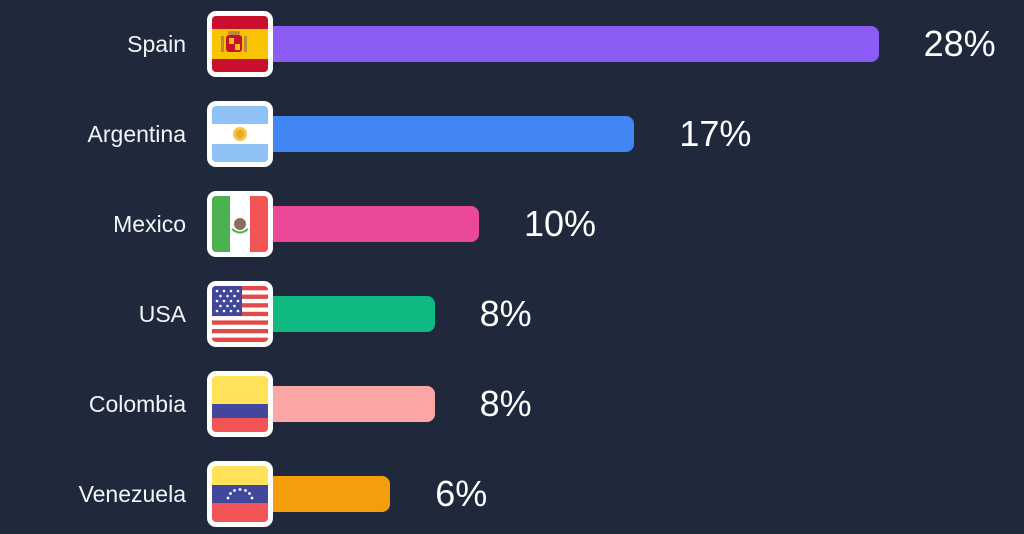 The width and height of the screenshot is (1024, 534). I want to click on value-label: 10%, so click(560, 223).